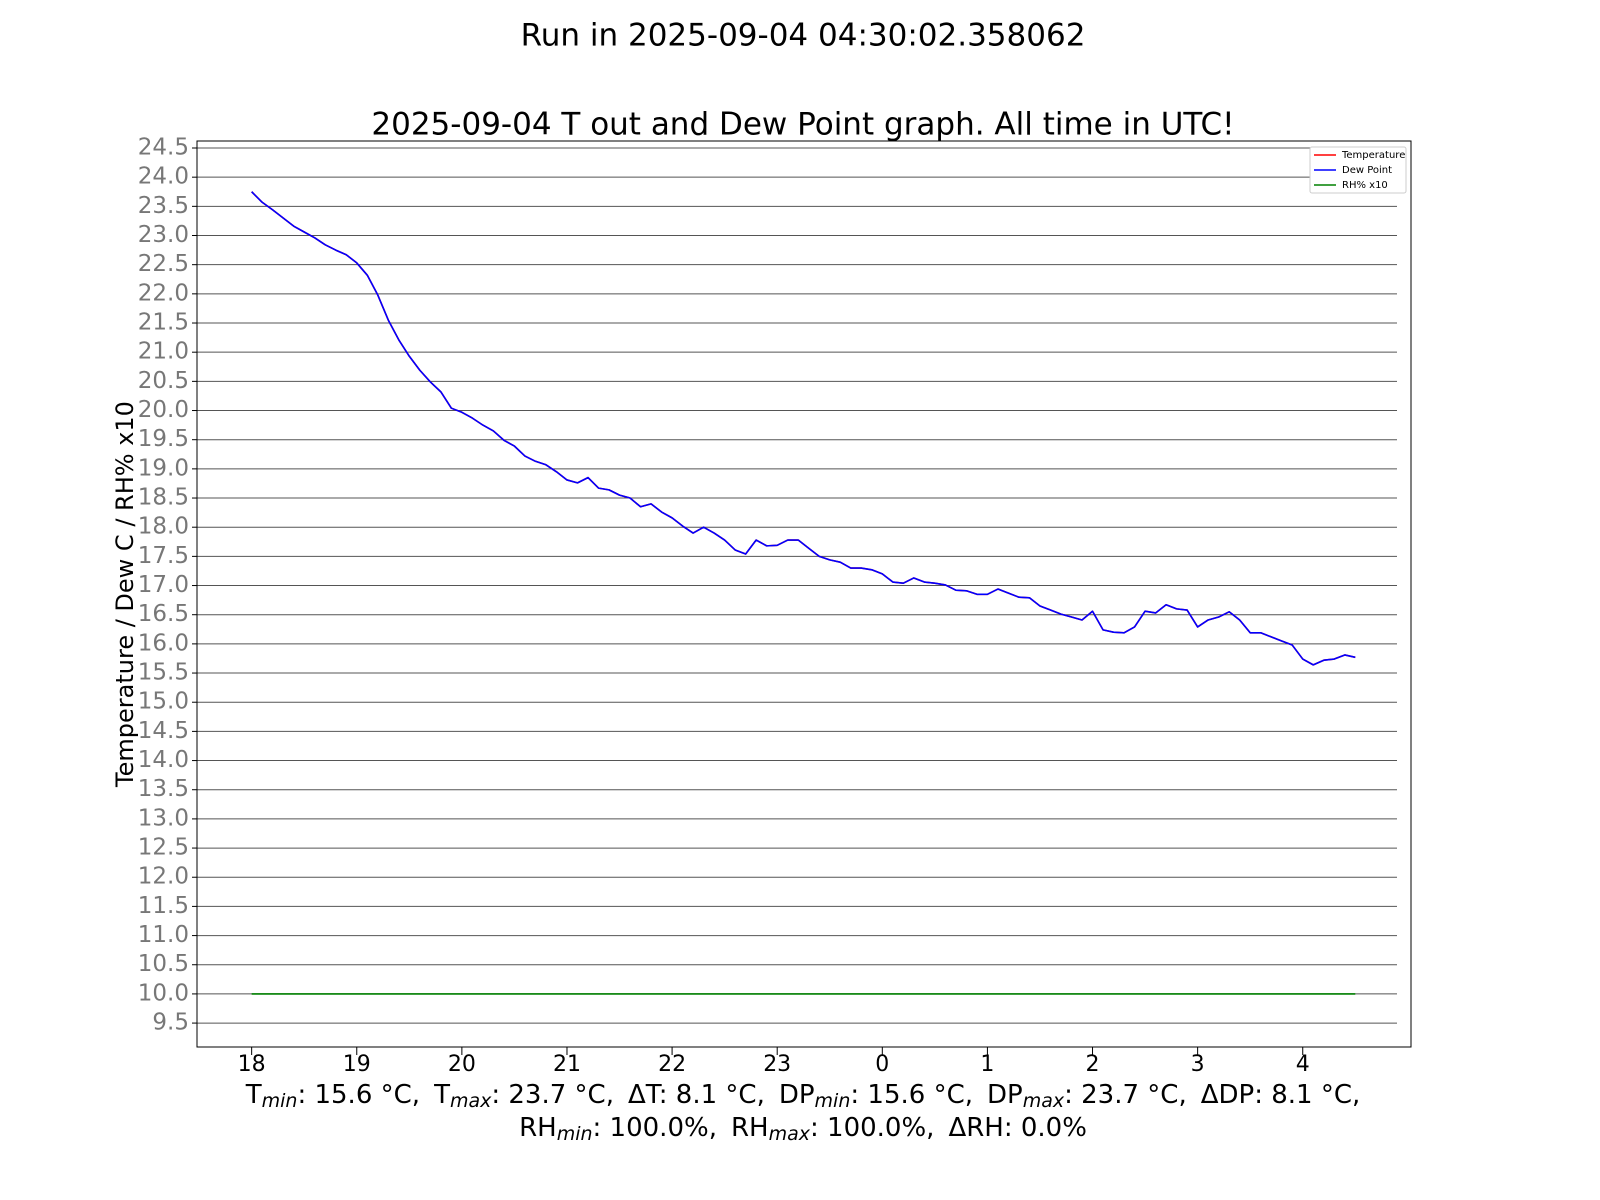  Describe the element at coordinates (163, 614) in the screenshot. I see `y-tick-label: 16.5` at that location.